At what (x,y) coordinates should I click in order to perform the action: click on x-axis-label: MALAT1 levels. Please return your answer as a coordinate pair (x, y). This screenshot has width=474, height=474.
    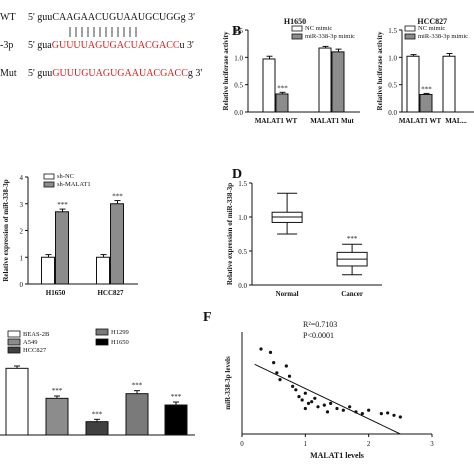
    Looking at the image, I should click on (337, 455).